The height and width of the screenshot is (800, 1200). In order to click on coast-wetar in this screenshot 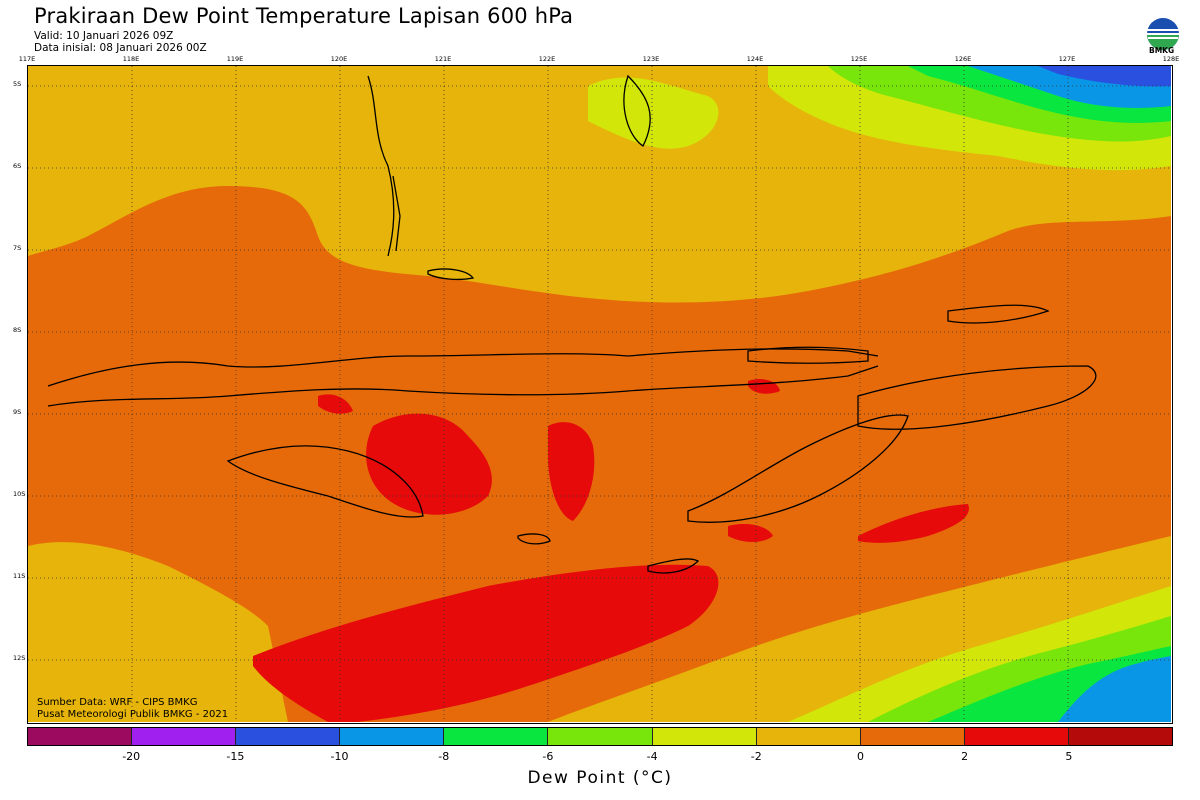, I will do `click(998, 314)`.